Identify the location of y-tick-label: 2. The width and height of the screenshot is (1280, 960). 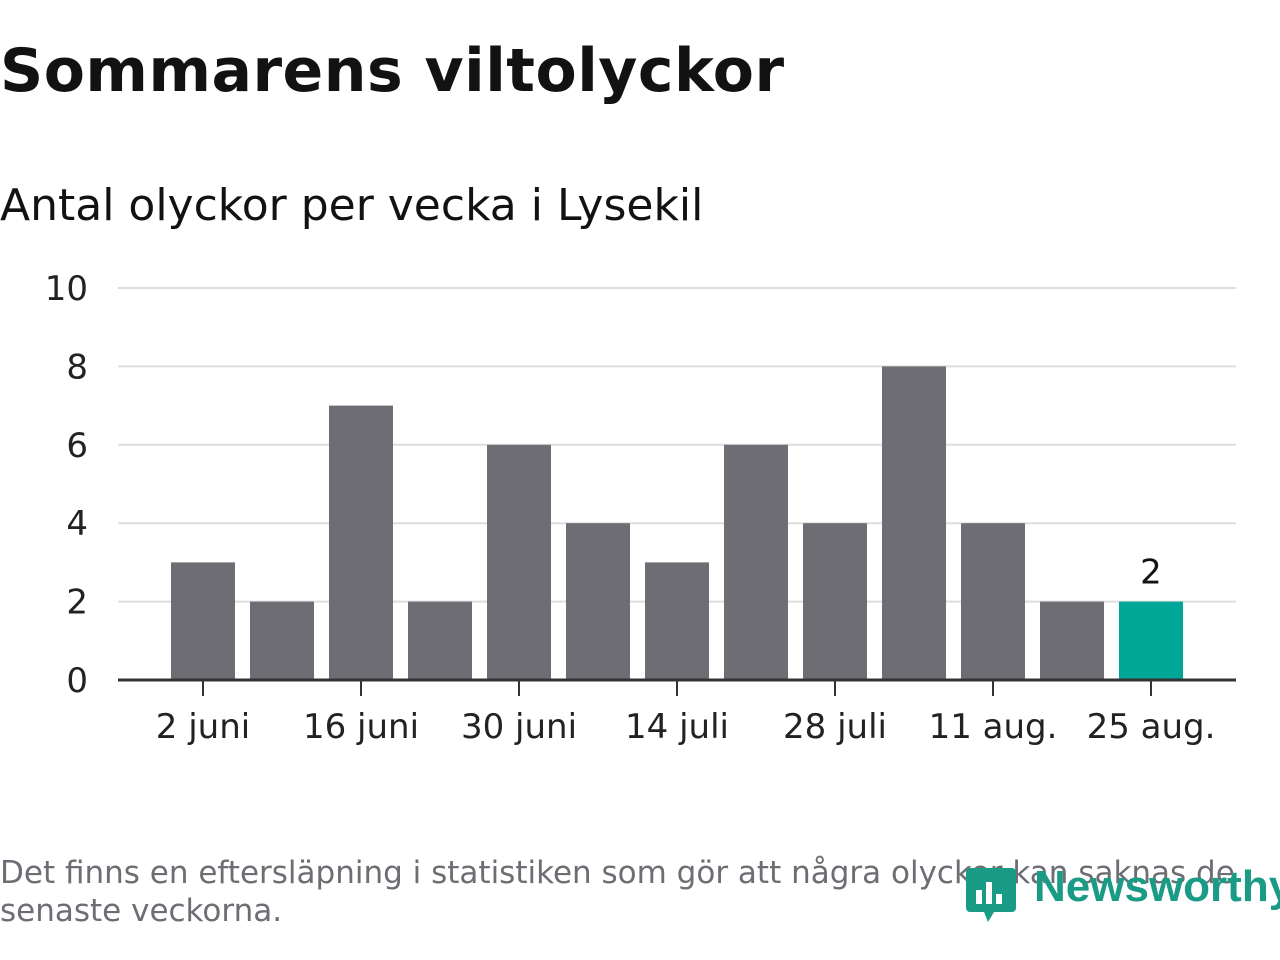
(77, 603).